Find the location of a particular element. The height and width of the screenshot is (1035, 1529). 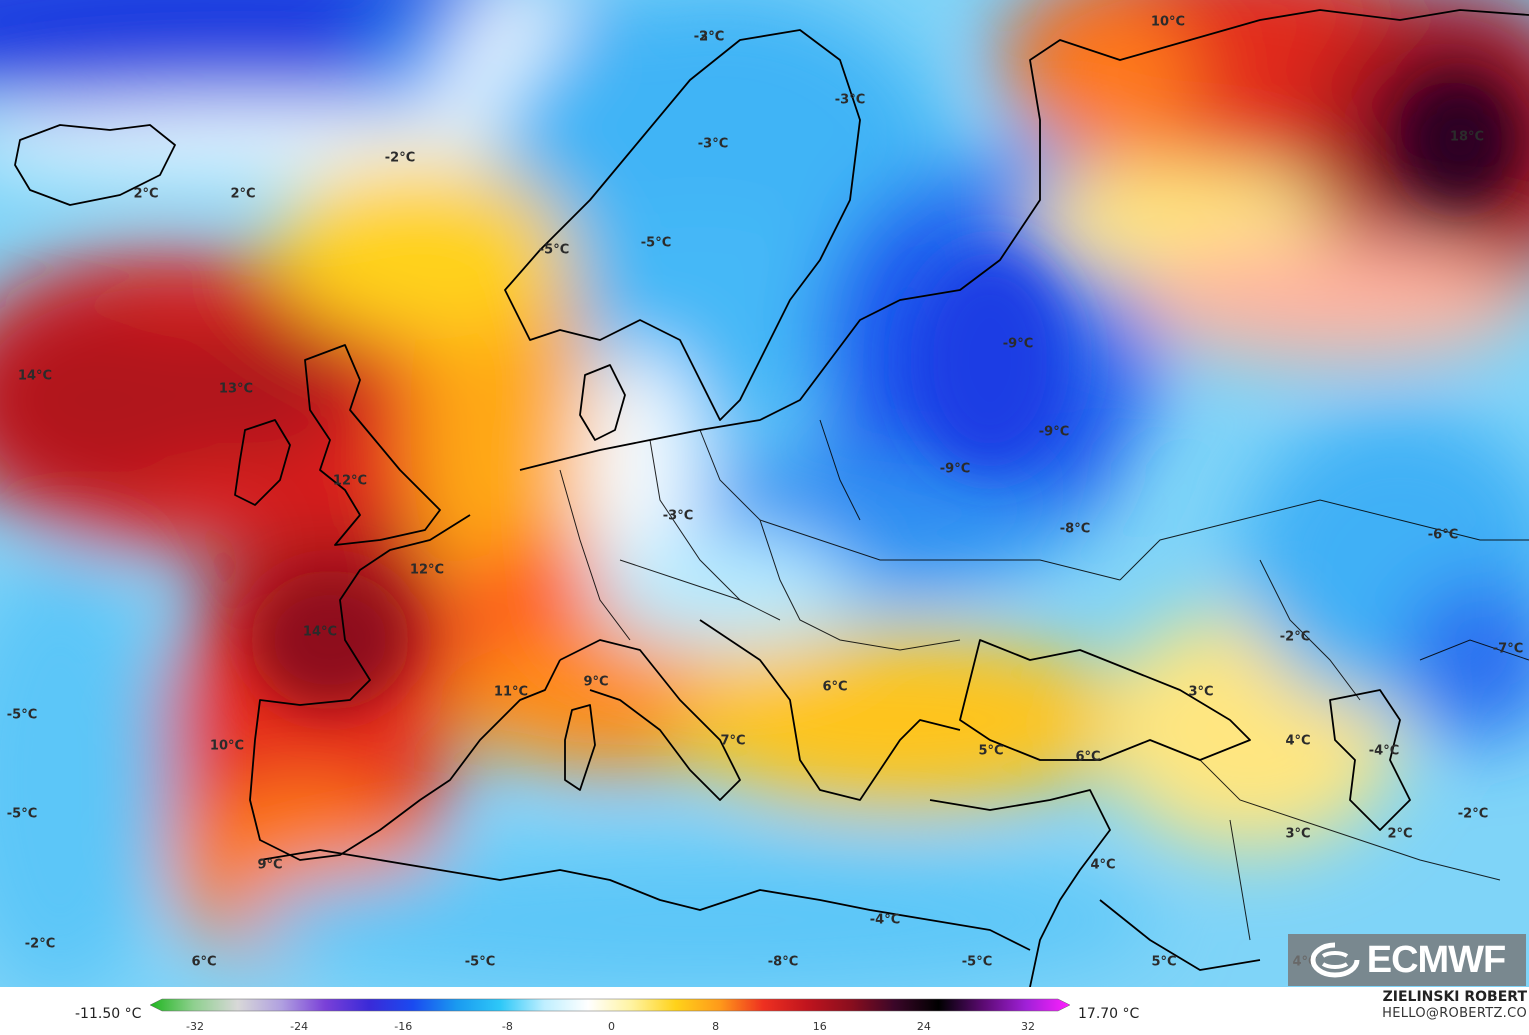

author-email: HELLO@ROBERTZ.CO is located at coordinates (1454, 1013).